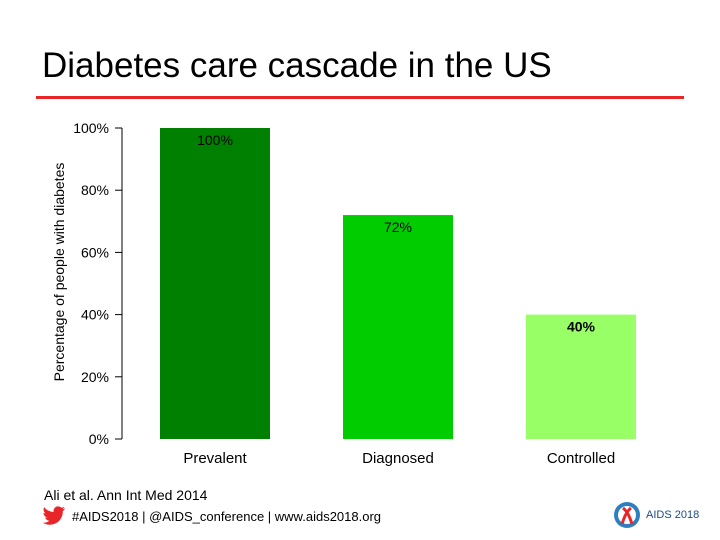  I want to click on bar-data-label: 40%, so click(581, 327).